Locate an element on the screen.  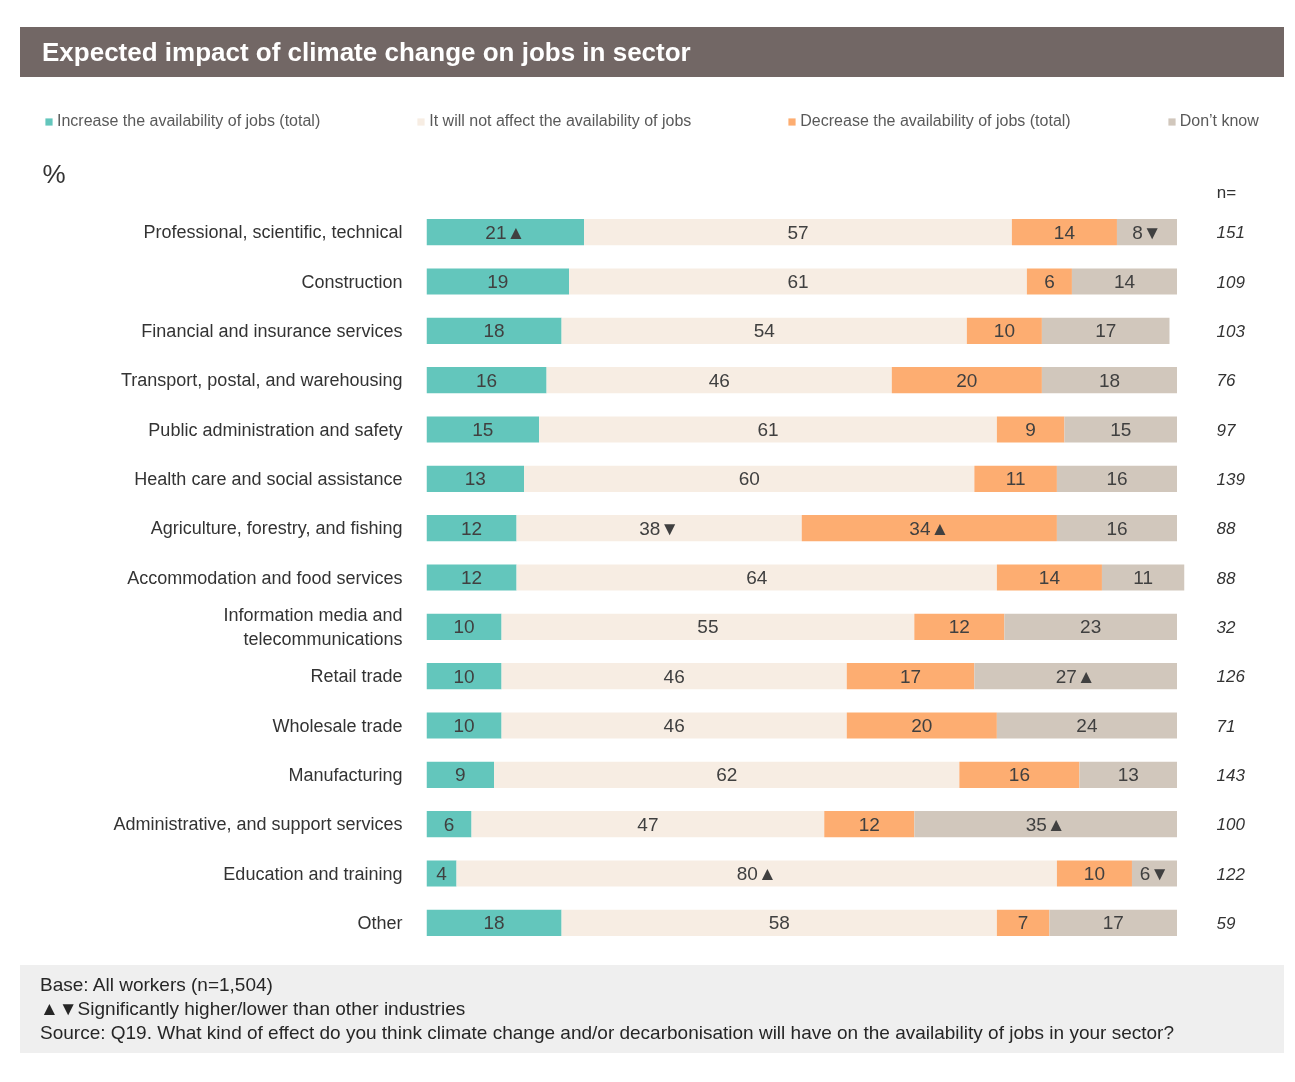
data-label: 54 is located at coordinates (764, 331).